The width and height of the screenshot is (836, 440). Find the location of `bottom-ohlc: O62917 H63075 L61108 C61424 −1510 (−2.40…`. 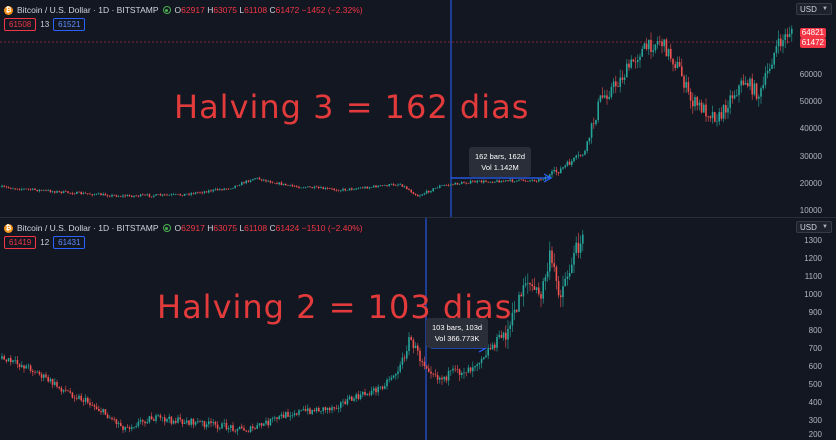

bottom-ohlc: O62917 H63075 L61108 C61424 −1510 (−2.40… is located at coordinates (268, 228).